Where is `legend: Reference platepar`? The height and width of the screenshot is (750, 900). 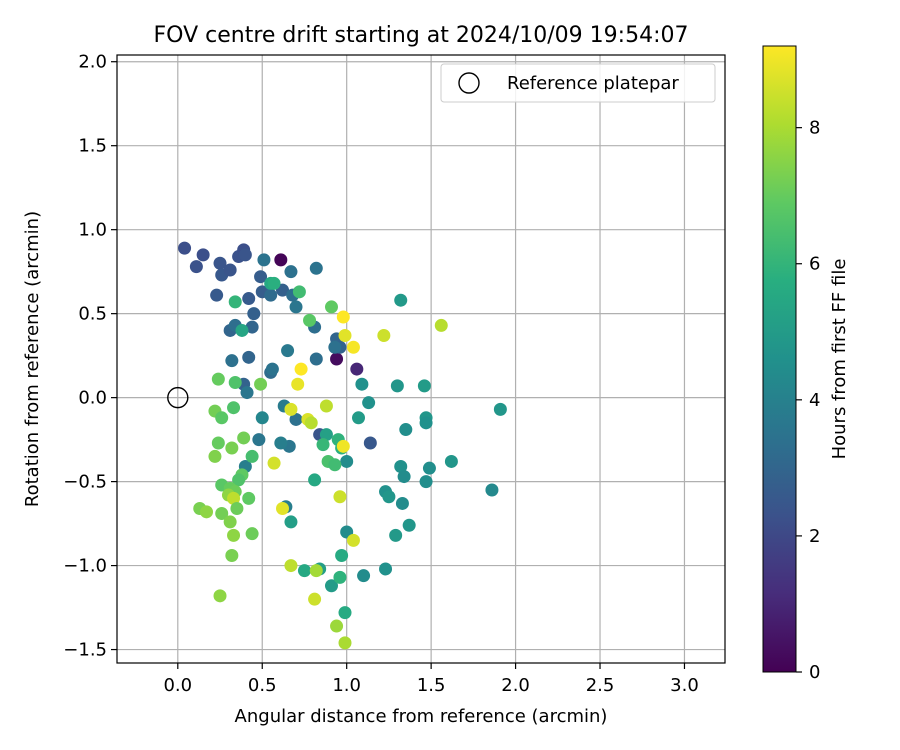
legend: Reference platepar is located at coordinates (578, 83).